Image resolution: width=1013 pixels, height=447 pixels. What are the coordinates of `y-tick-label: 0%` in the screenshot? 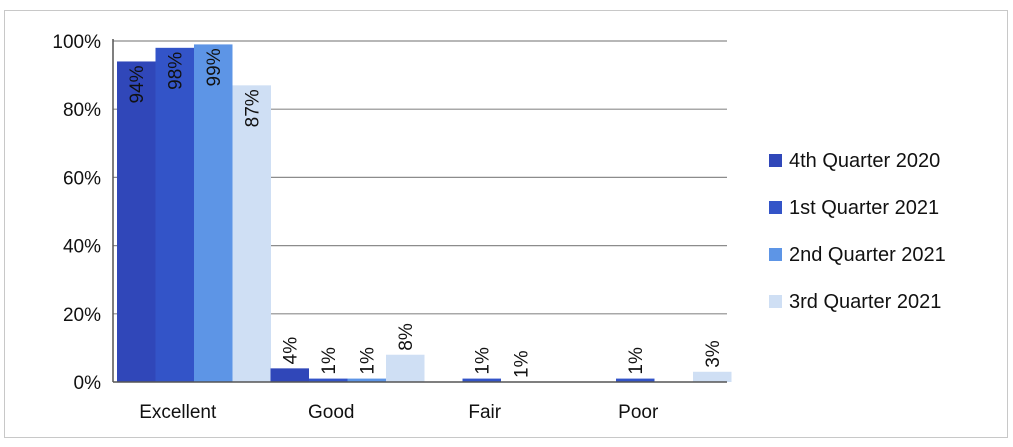 It's located at (88, 383).